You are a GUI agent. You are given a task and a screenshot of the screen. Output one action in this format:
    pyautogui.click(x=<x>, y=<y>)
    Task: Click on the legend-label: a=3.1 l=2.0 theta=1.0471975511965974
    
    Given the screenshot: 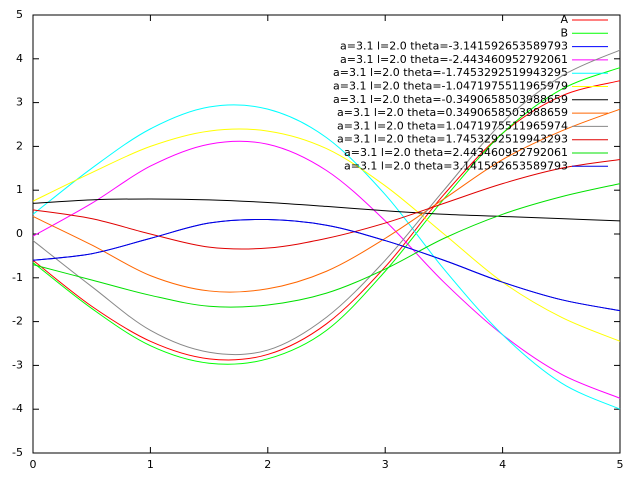 What is the action you would take?
    pyautogui.click(x=452, y=125)
    